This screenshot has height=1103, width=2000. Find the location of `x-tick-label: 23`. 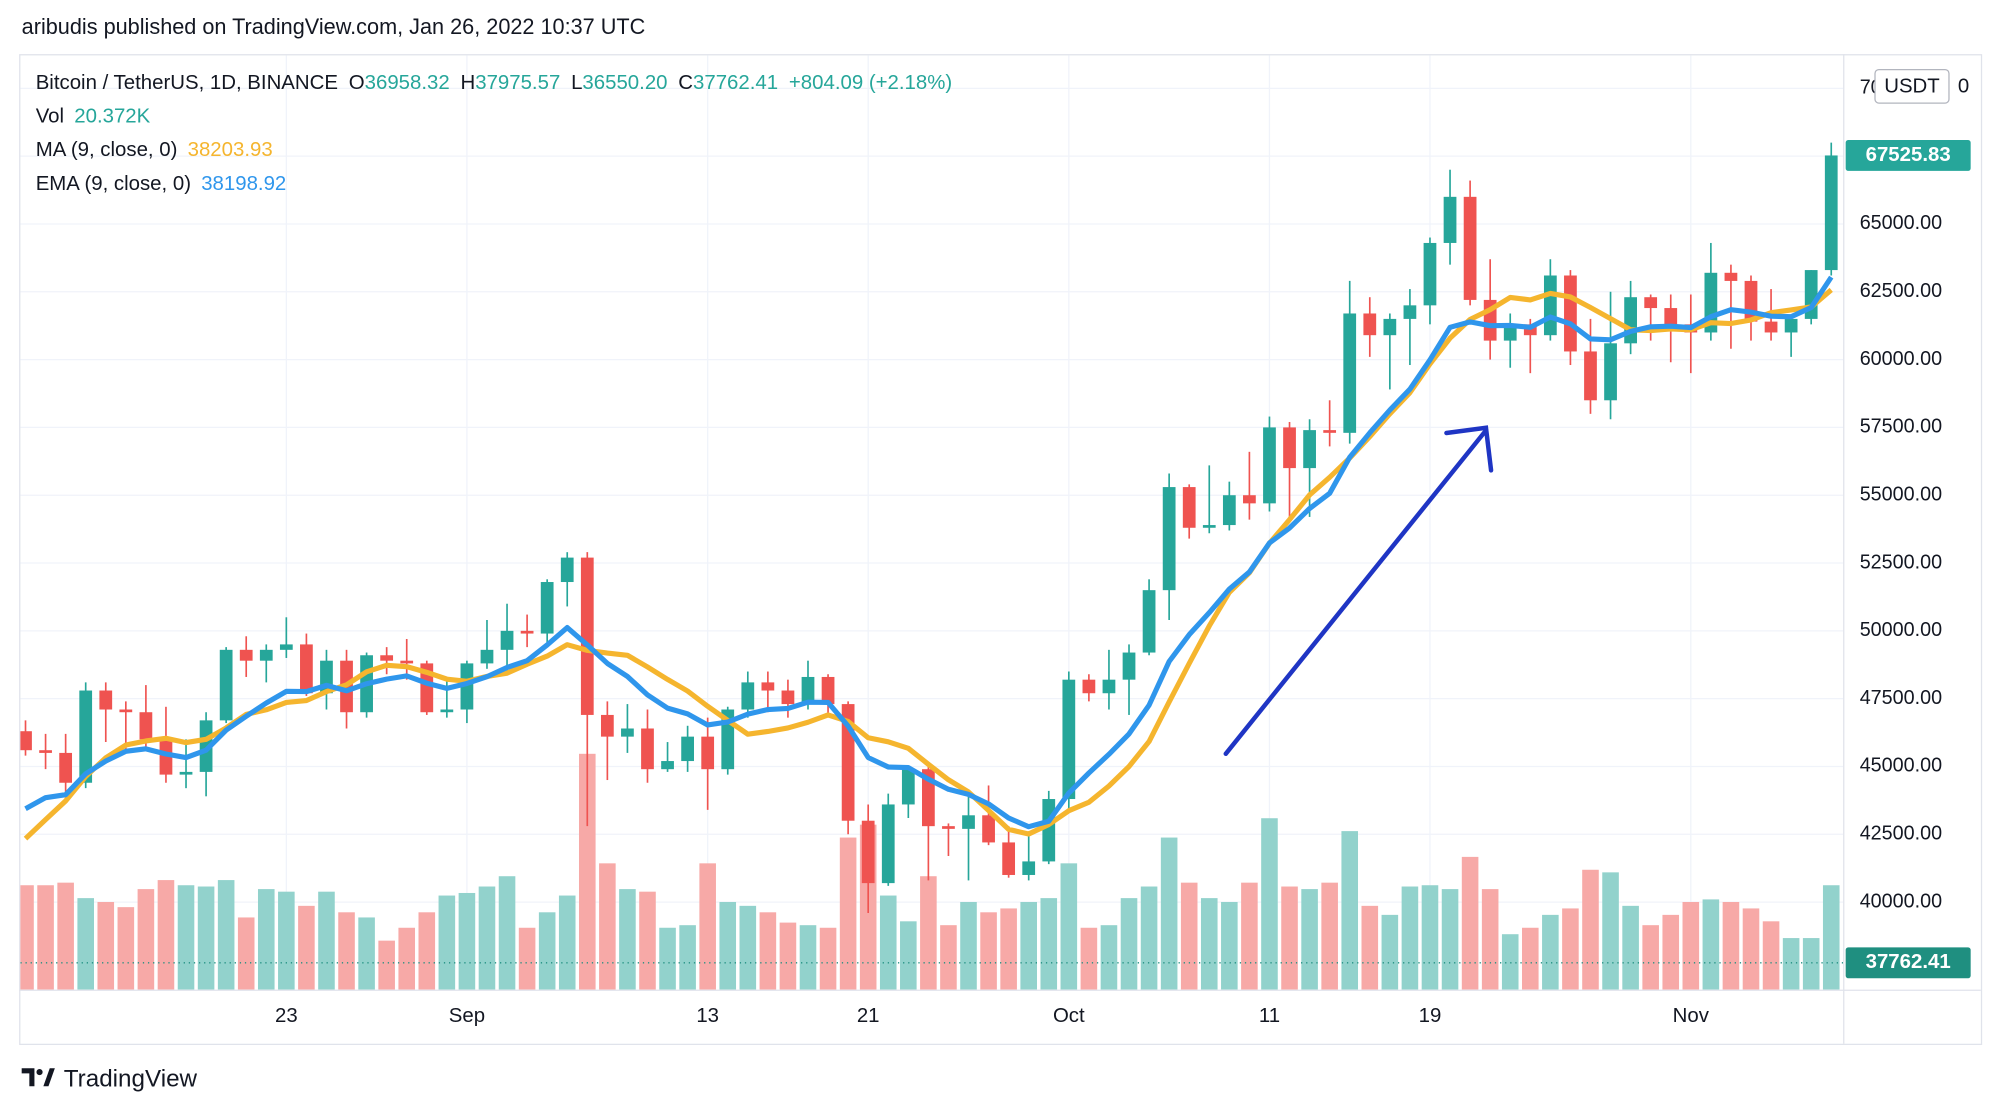

x-tick-label: 23 is located at coordinates (286, 1015).